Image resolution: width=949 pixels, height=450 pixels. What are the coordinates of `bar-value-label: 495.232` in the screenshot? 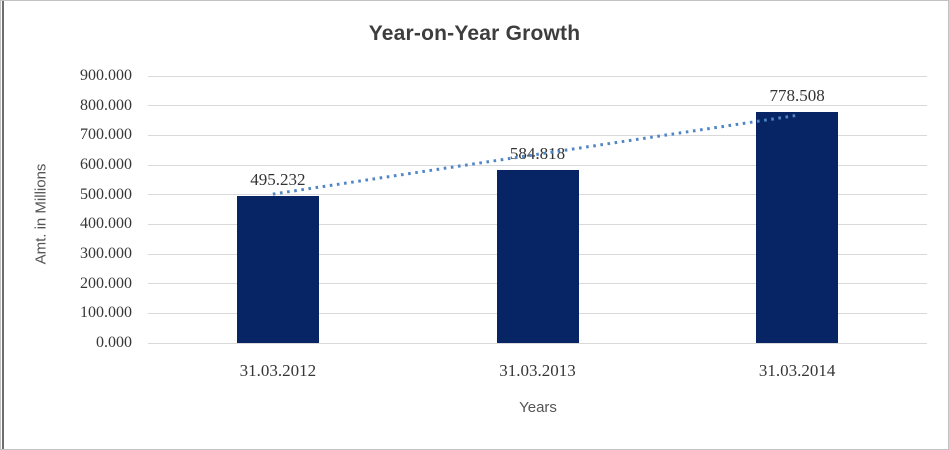 It's located at (278, 180).